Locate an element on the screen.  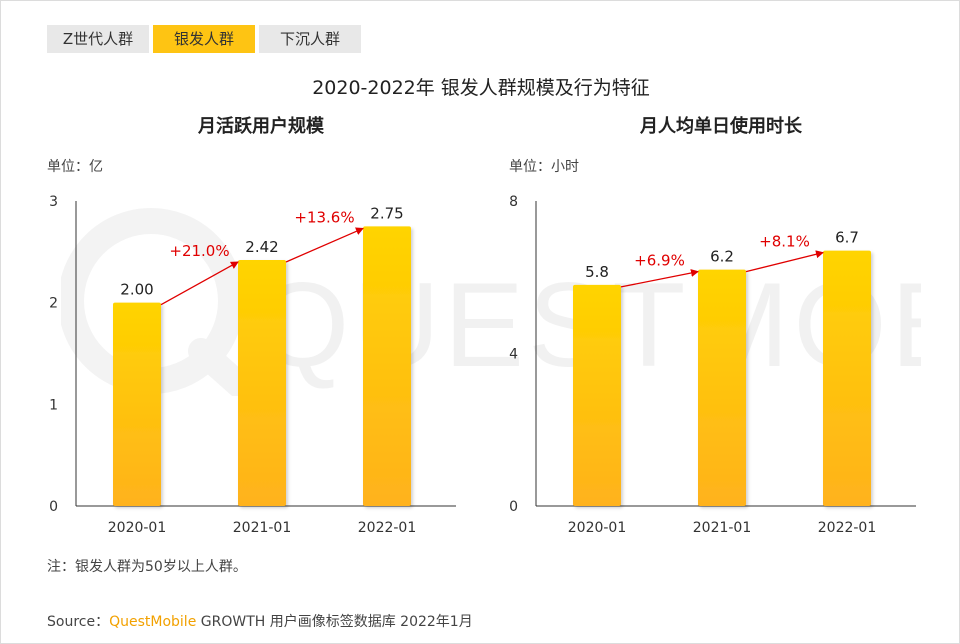
chart-title-mau: 月活跃用户规模 is located at coordinates (261, 126).